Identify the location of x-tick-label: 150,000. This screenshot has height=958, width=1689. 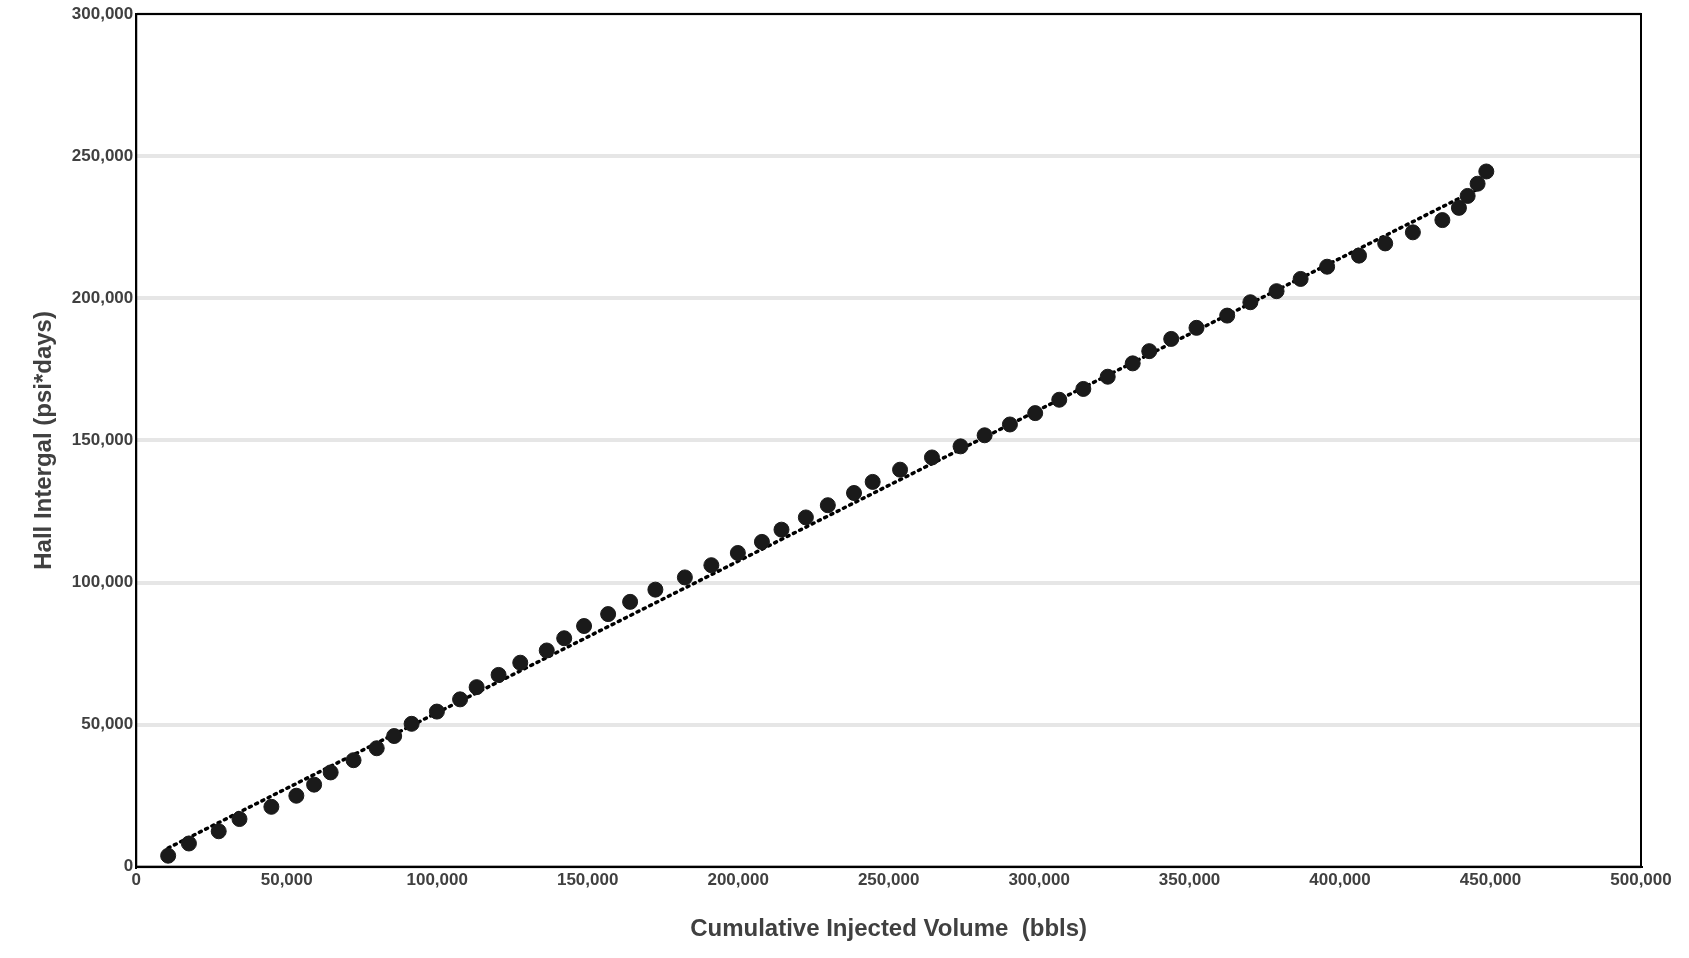
(587, 879).